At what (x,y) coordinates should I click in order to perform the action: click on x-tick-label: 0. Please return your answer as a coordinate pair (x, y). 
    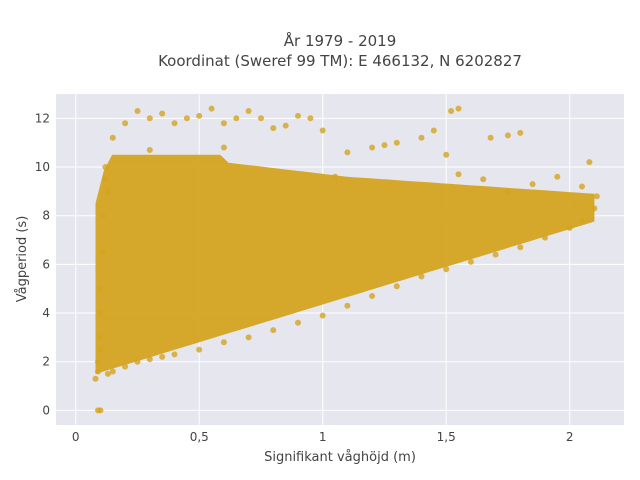
    Looking at the image, I should click on (76, 437).